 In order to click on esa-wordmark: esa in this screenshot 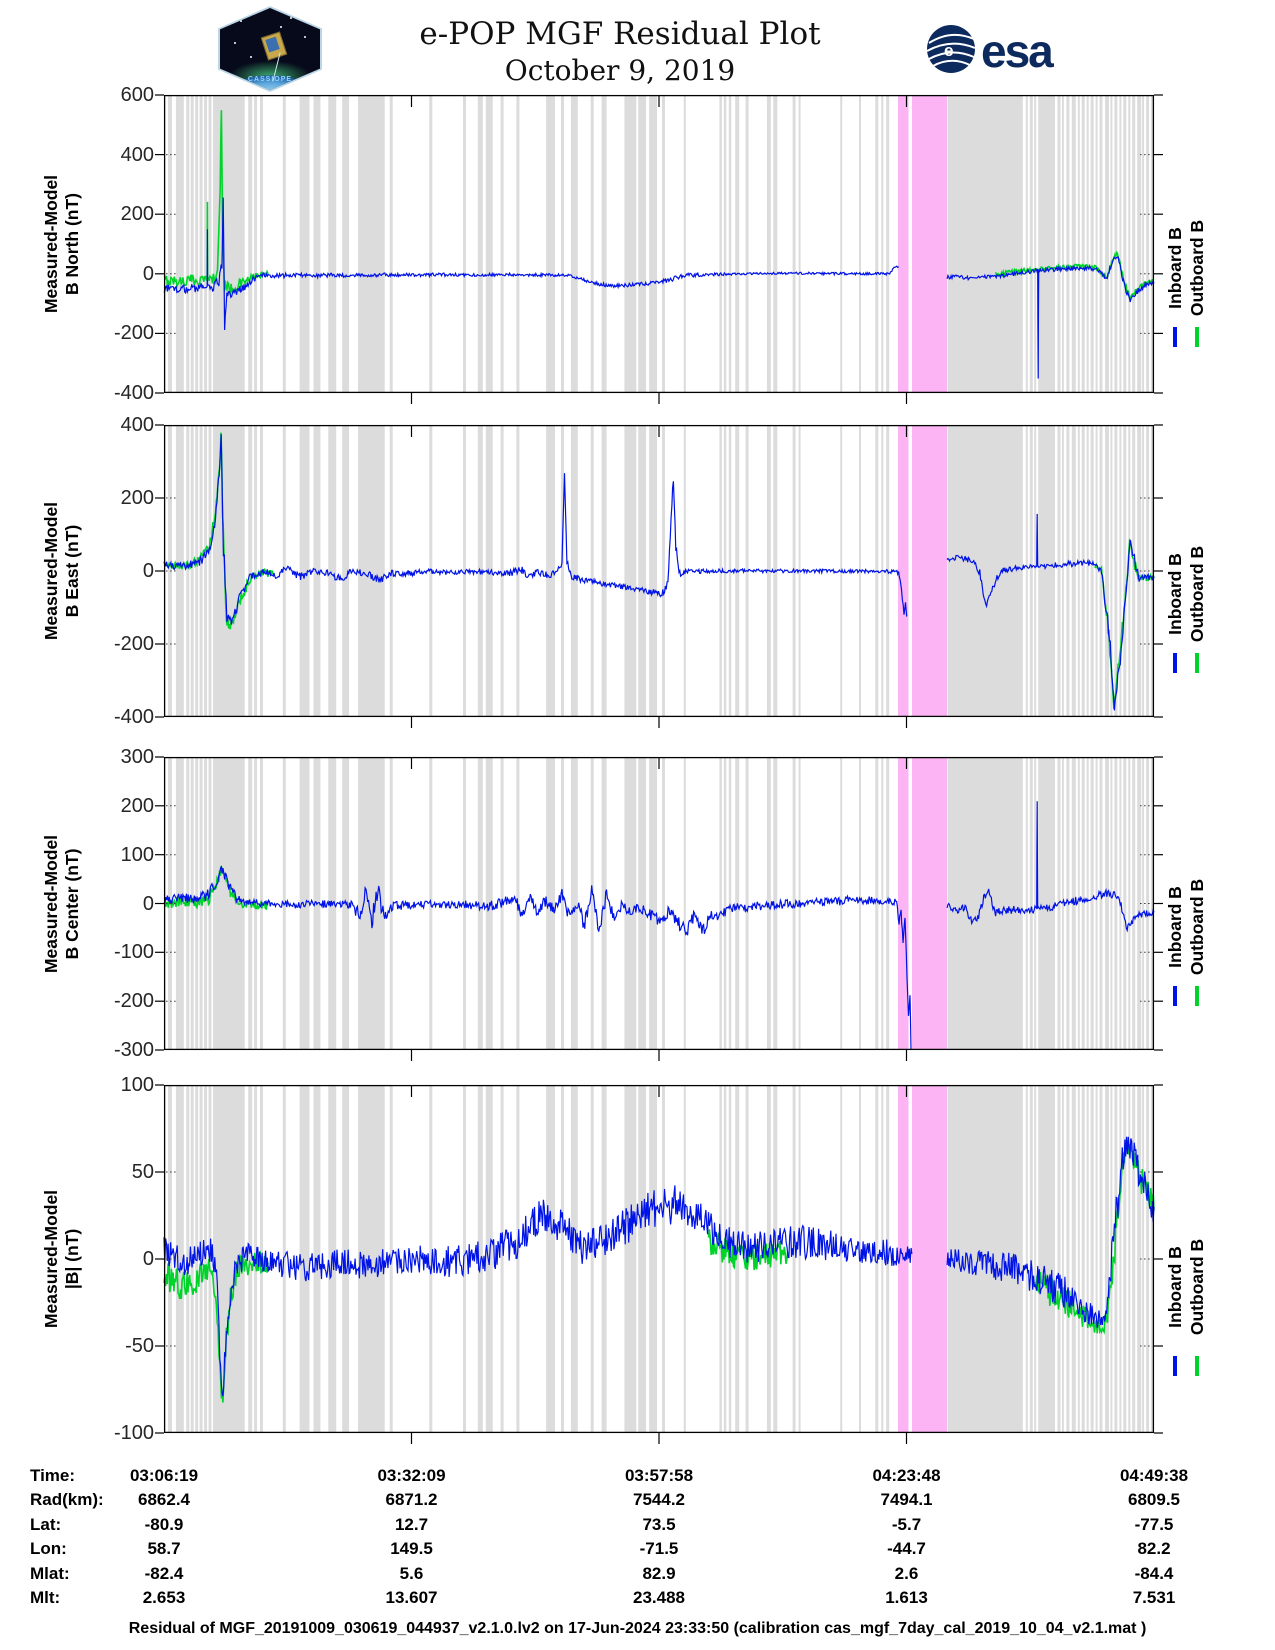, I will do `click(1017, 51)`.